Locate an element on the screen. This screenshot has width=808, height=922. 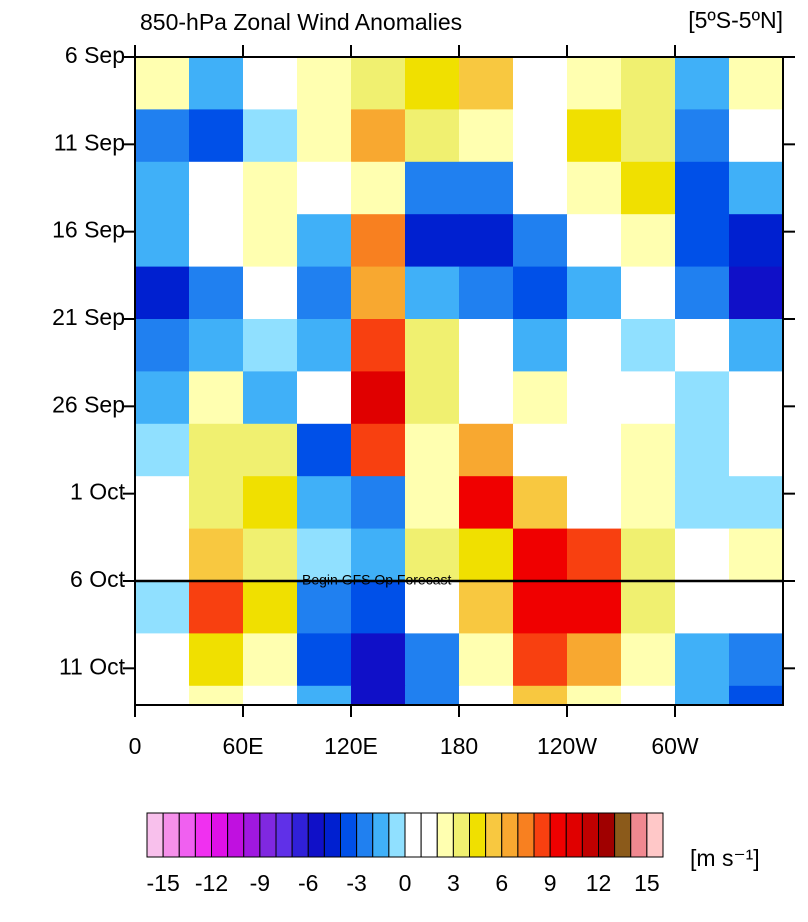
y-tick-label: 6 Sep is located at coordinates (95, 55).